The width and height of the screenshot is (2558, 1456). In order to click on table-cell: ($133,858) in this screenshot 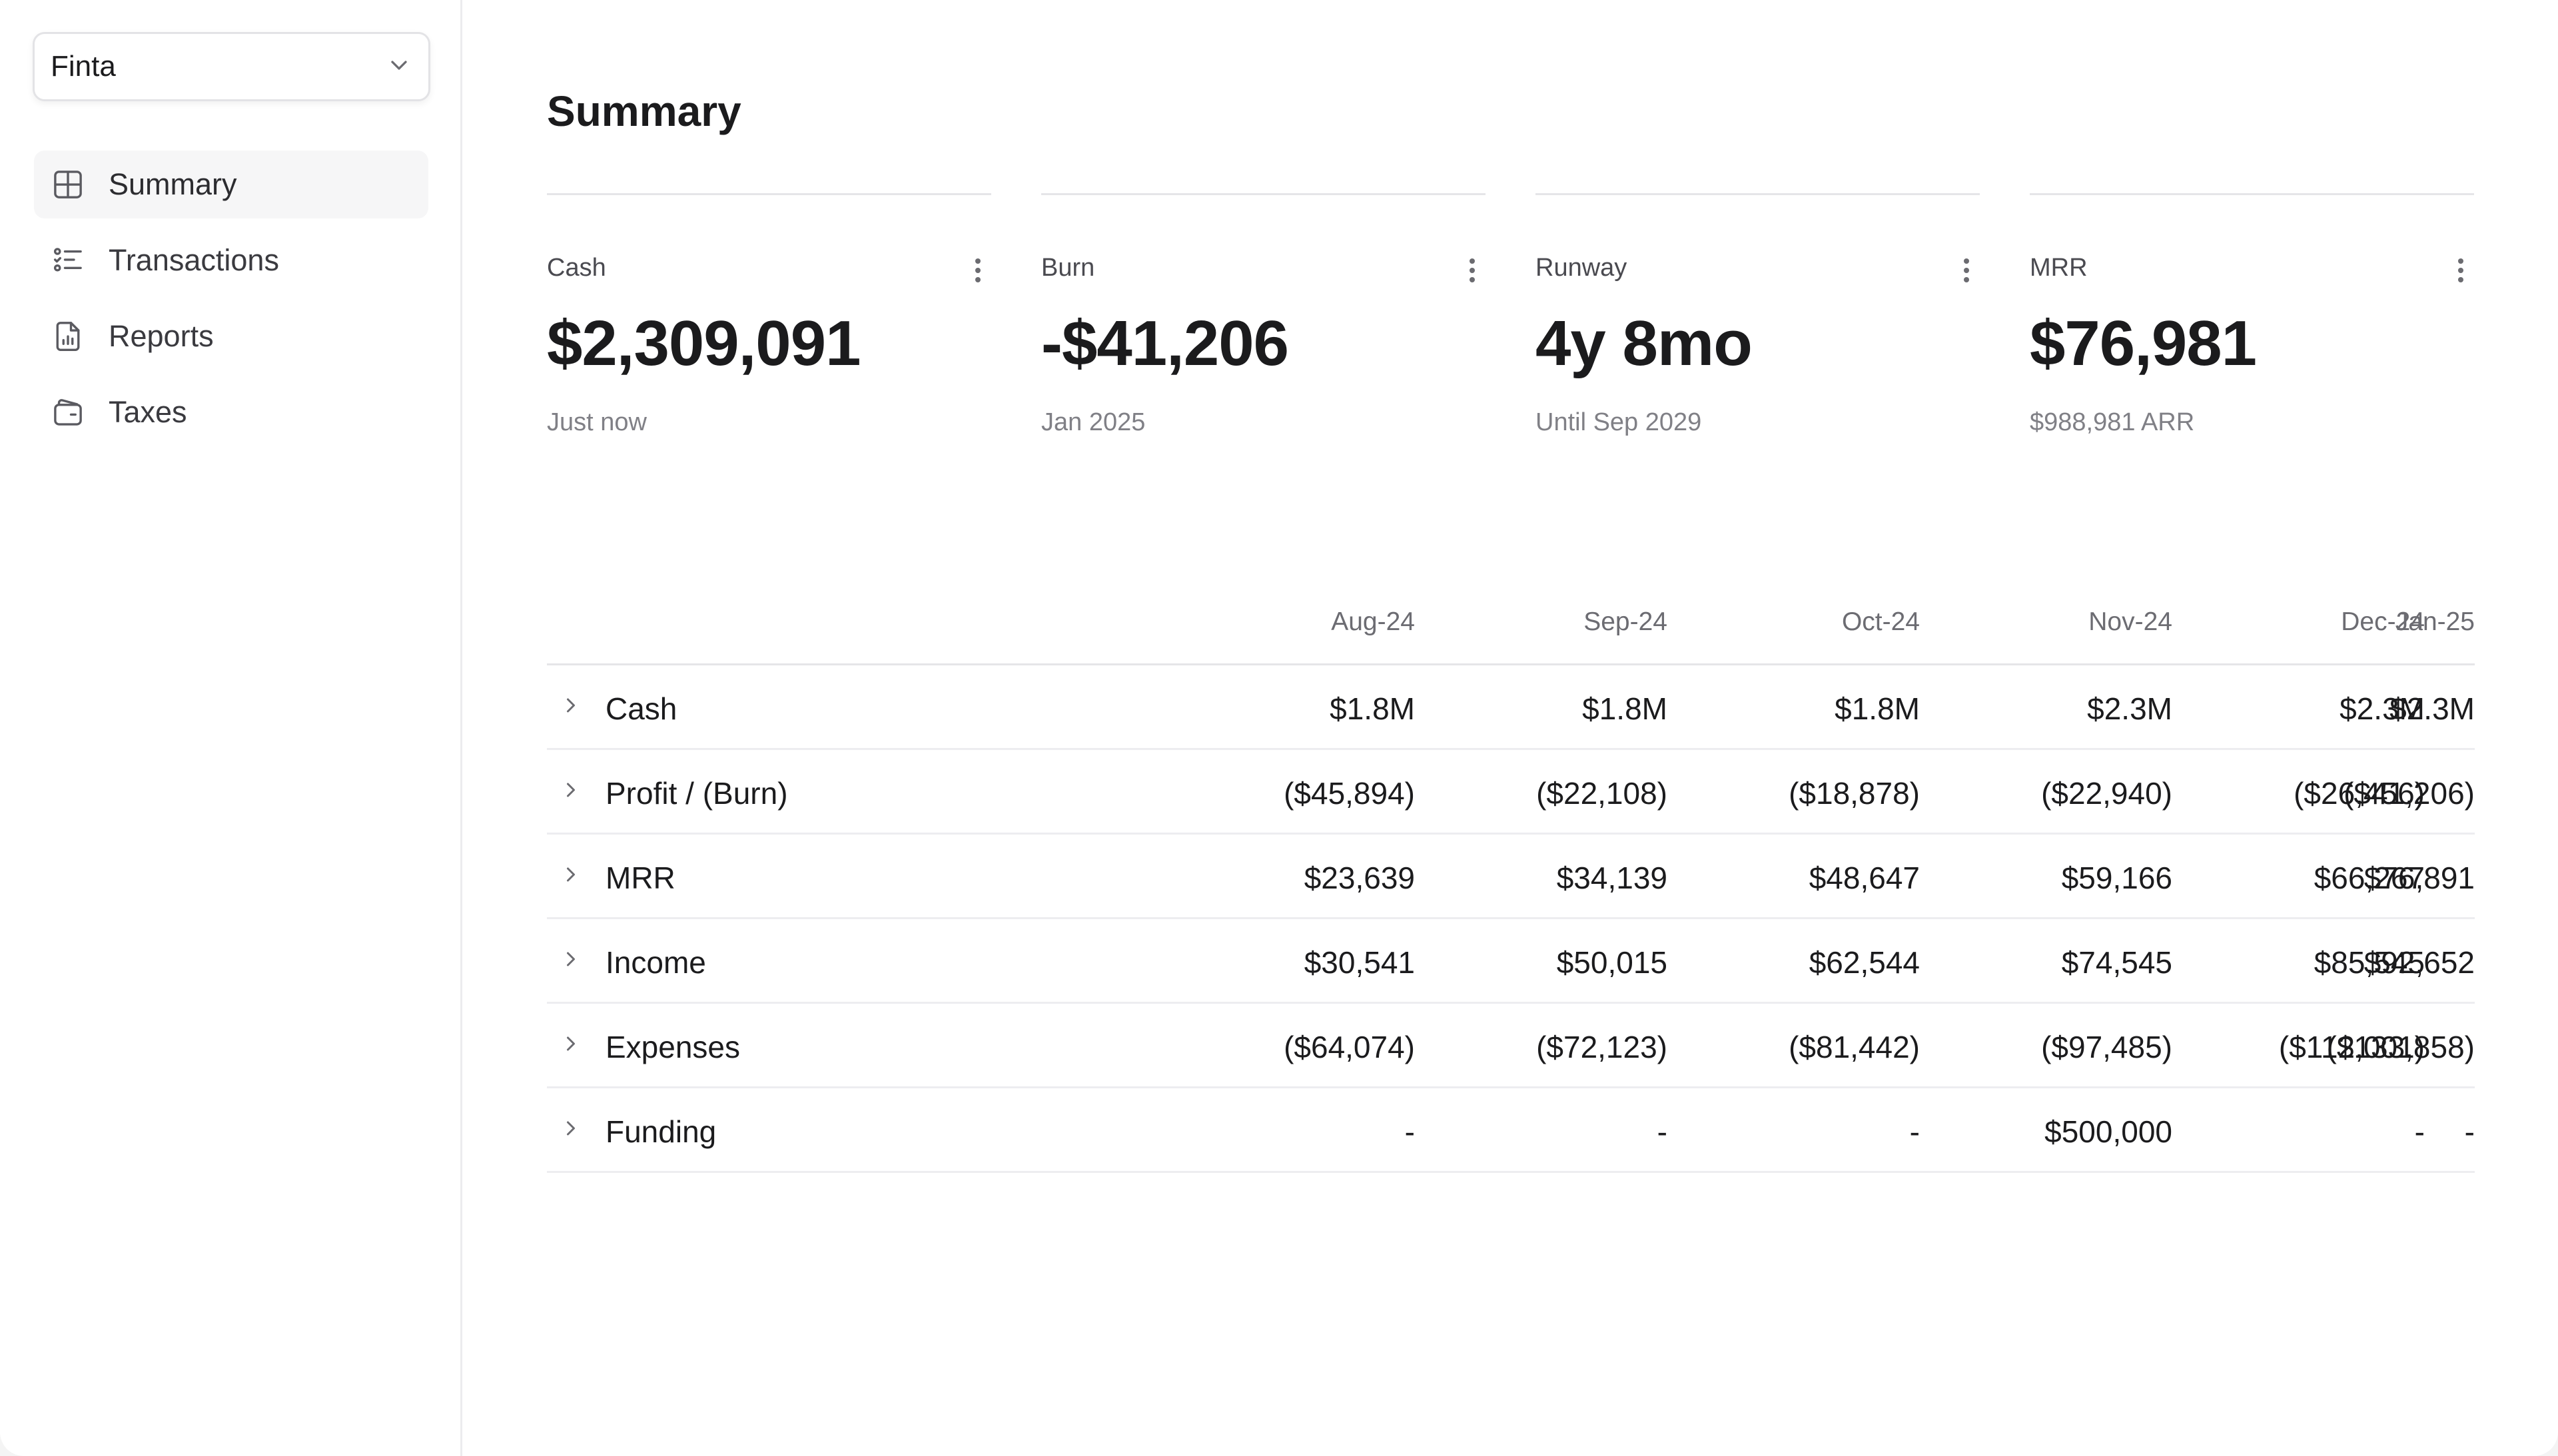, I will do `click(2400, 1047)`.